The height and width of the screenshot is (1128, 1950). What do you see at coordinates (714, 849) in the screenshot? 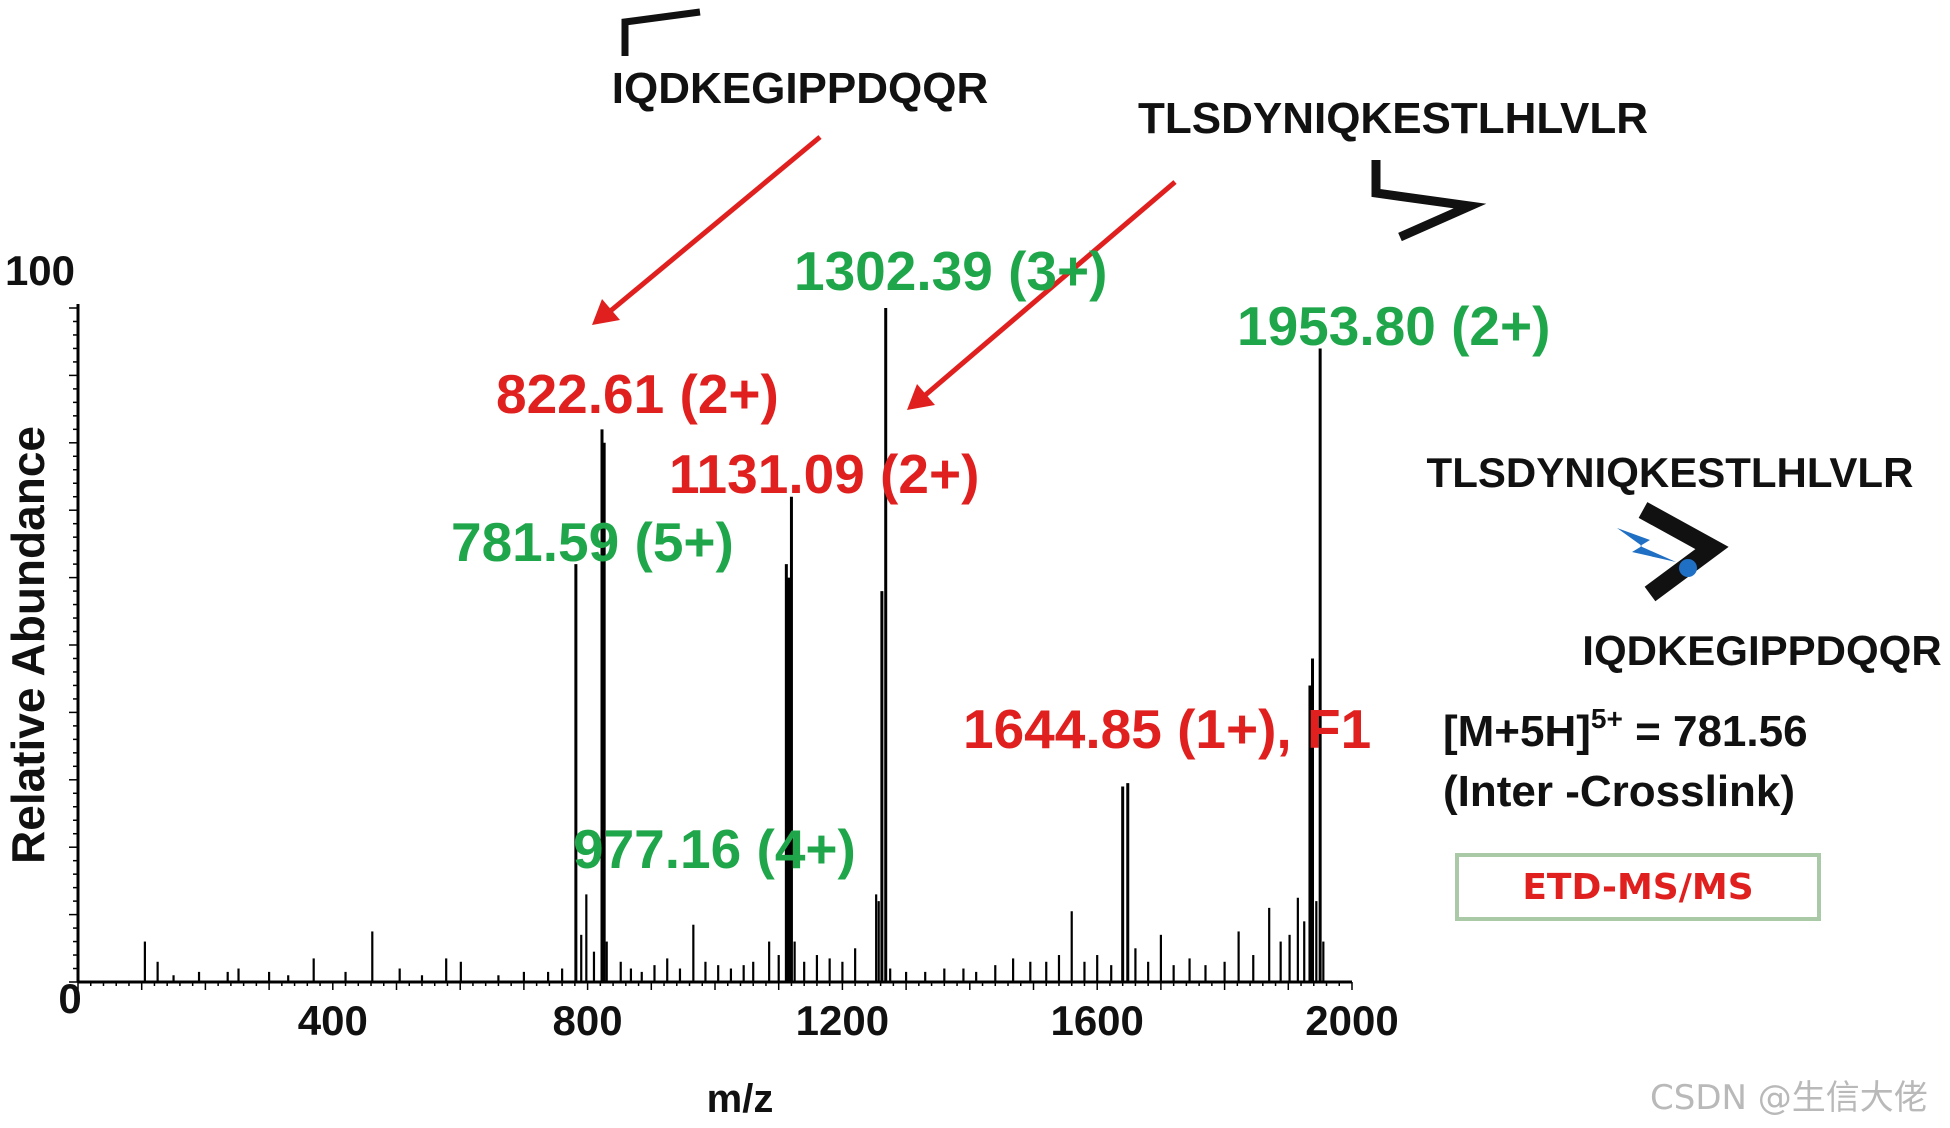
I see `label-977: 977.16 (4+)` at bounding box center [714, 849].